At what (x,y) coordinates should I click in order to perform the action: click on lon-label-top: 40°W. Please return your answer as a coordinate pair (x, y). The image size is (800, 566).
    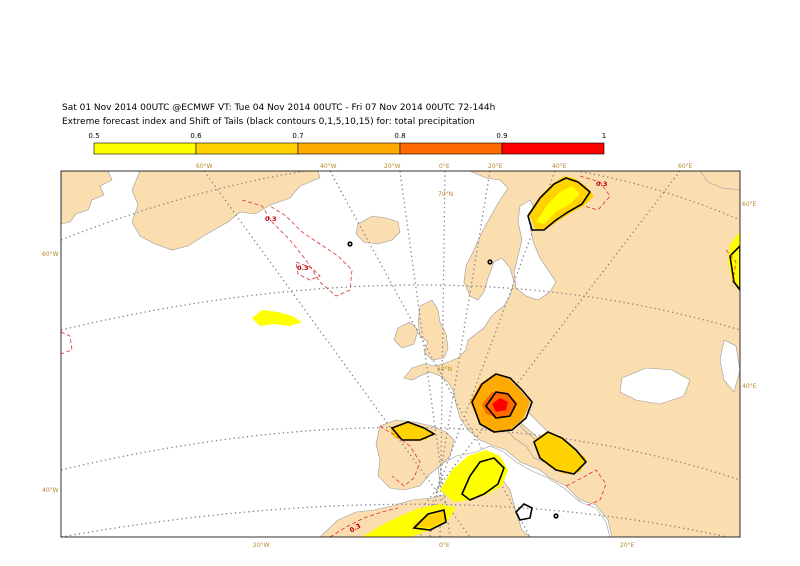
    Looking at the image, I should click on (328, 166).